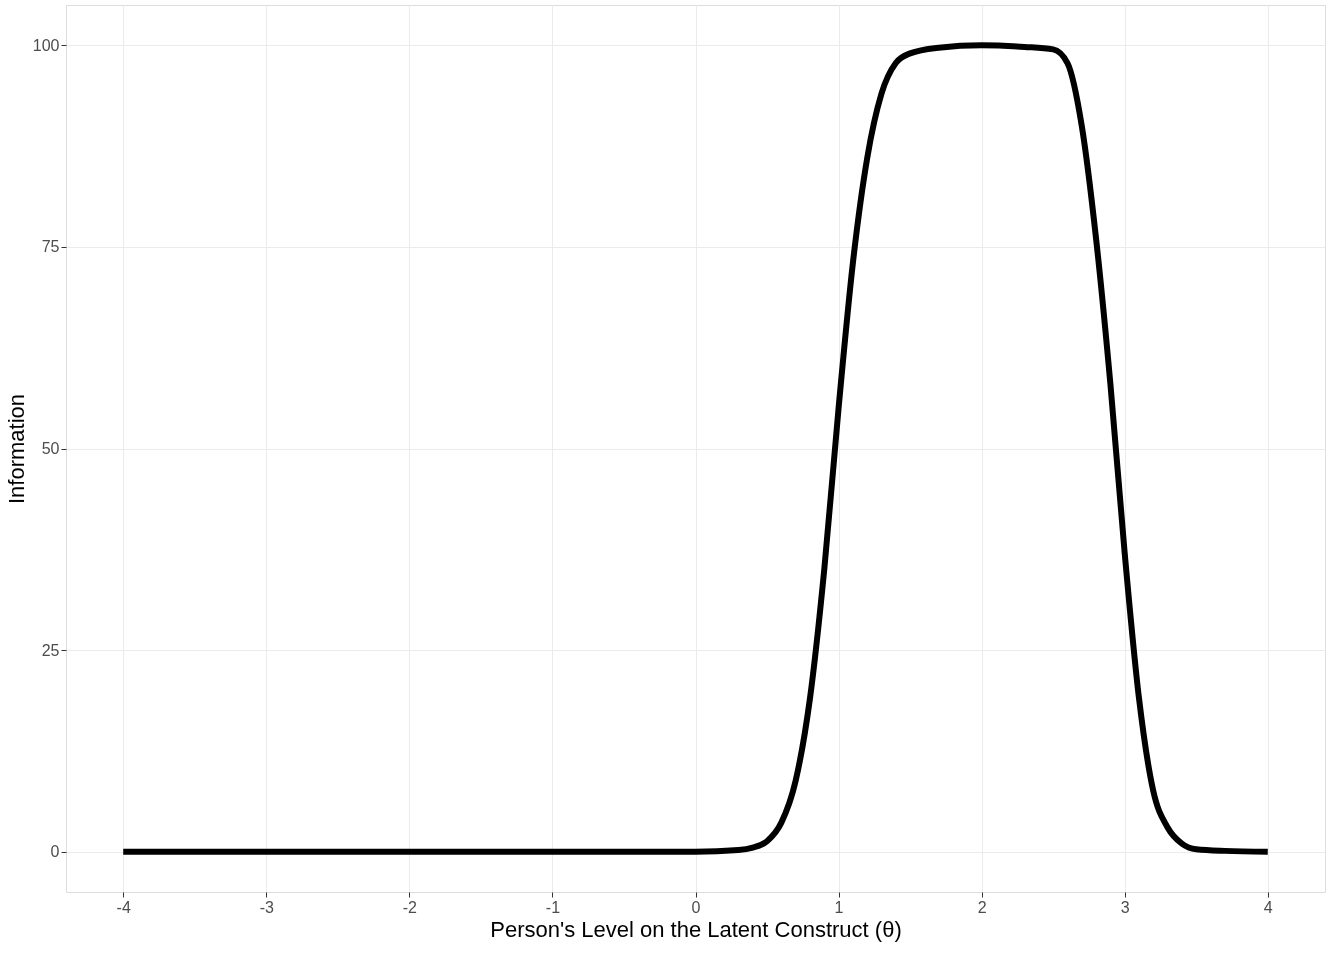 This screenshot has width=1344, height=960. I want to click on y-tick-label: 25, so click(50, 650).